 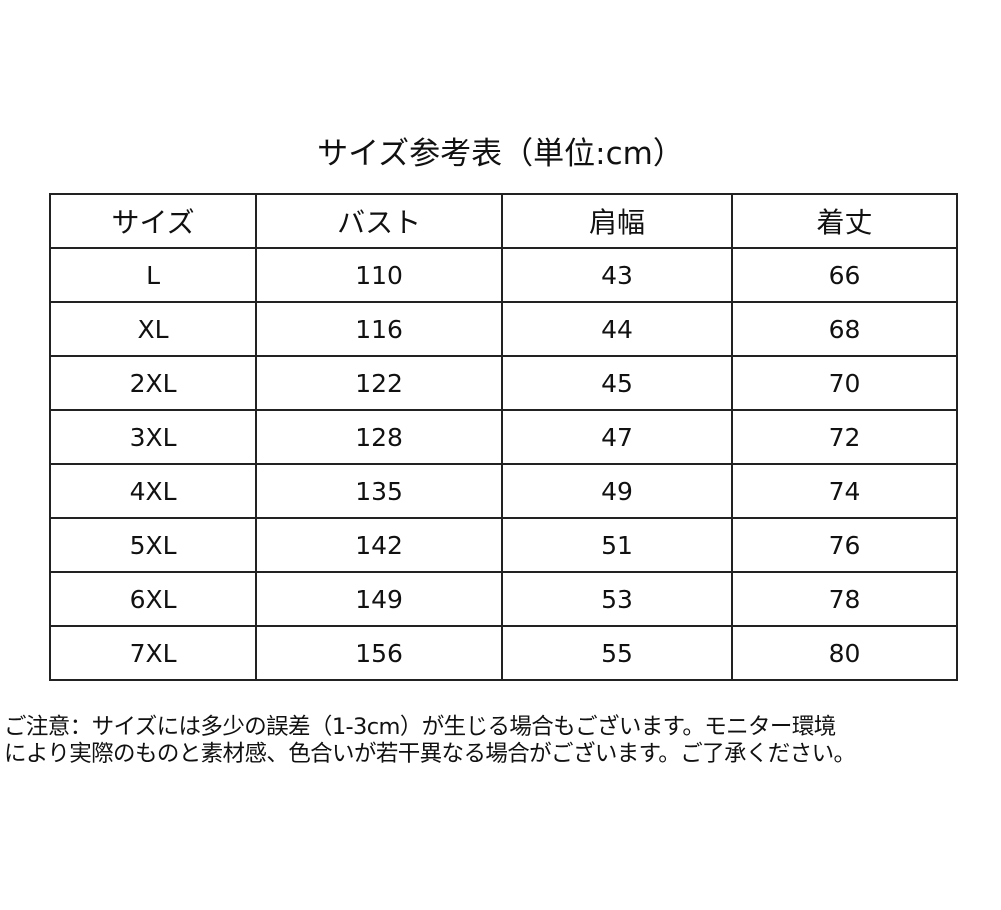 What do you see at coordinates (420, 727) in the screenshot?
I see `note-line-1: ご注意：サイズには多少の誤差（1-3cm）が生じる場合もございます。モニター環境` at bounding box center [420, 727].